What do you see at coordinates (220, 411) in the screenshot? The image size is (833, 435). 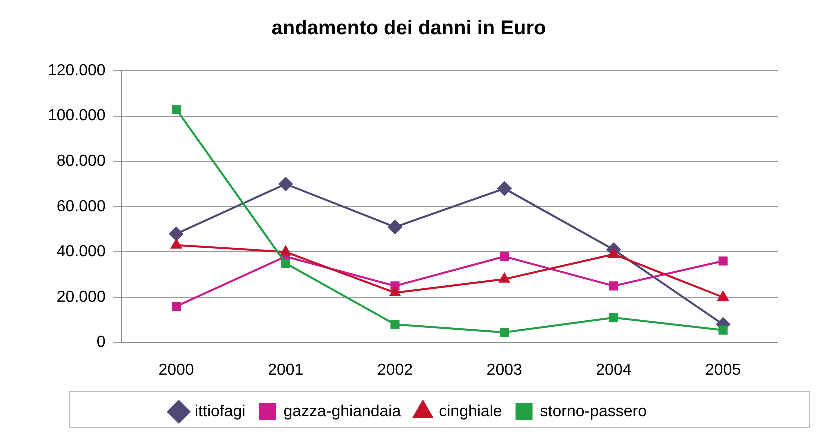 I see `legend-label: ittiofagi` at bounding box center [220, 411].